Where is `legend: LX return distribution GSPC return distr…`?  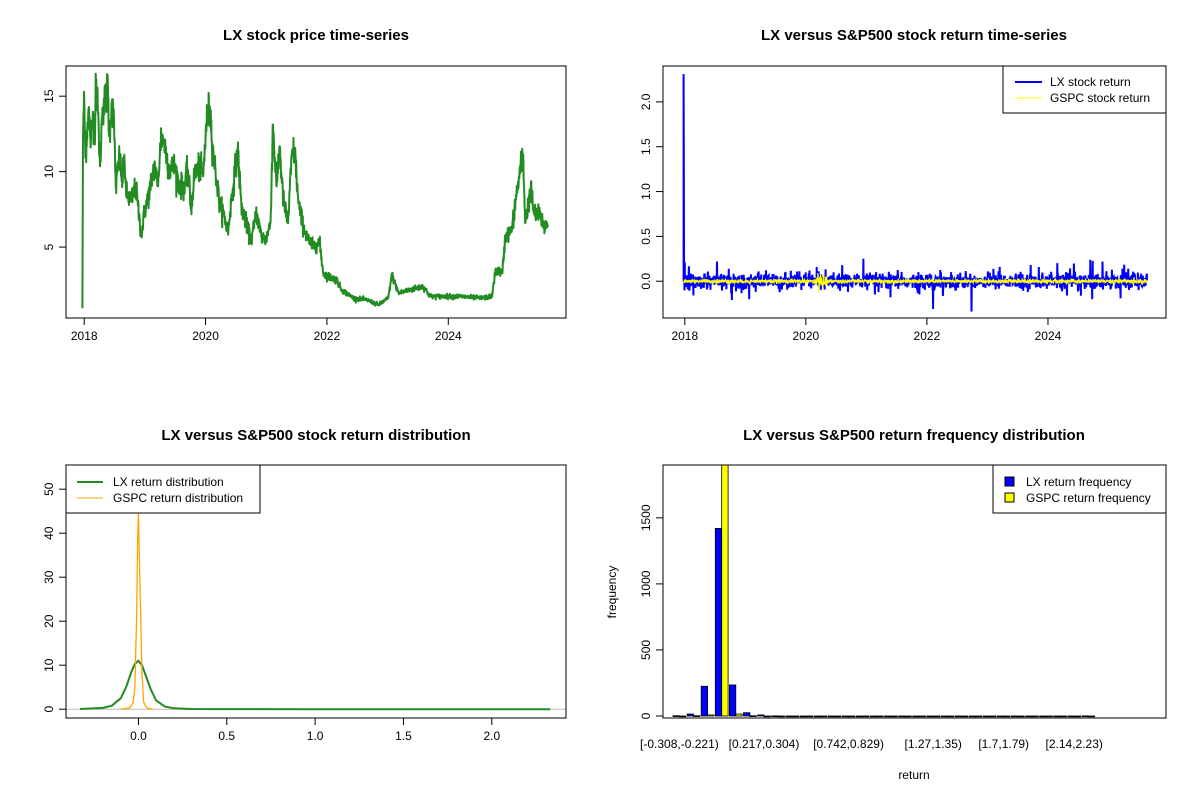
legend: LX return distribution GSPC return distr… is located at coordinates (163, 489).